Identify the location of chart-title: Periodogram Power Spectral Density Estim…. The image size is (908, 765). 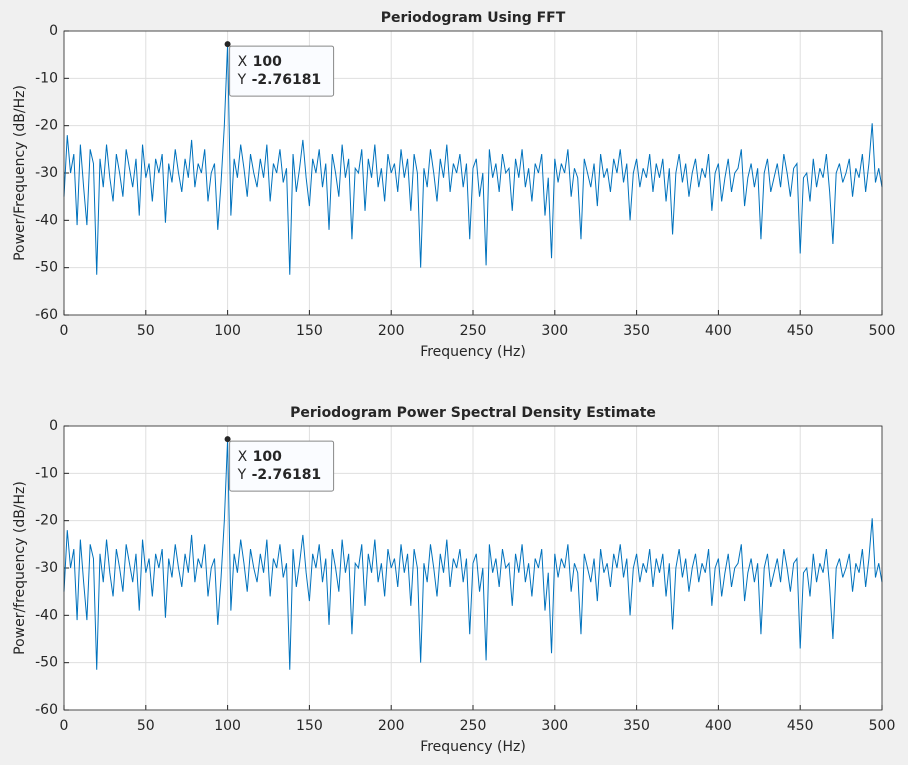
(473, 413).